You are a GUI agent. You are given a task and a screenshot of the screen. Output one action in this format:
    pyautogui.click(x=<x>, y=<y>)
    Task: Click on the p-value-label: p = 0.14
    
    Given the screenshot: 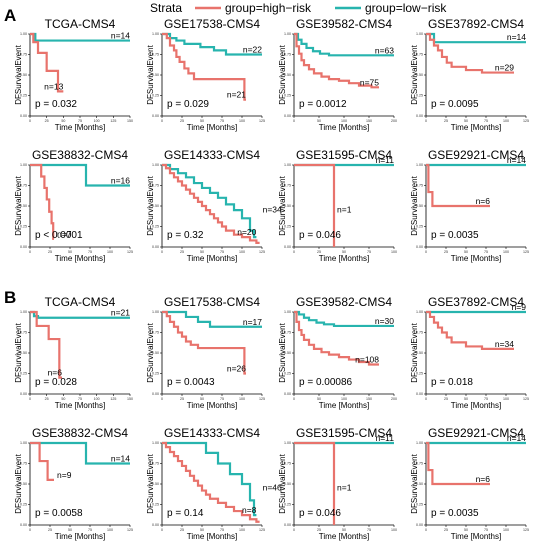 What is the action you would take?
    pyautogui.click(x=185, y=513)
    